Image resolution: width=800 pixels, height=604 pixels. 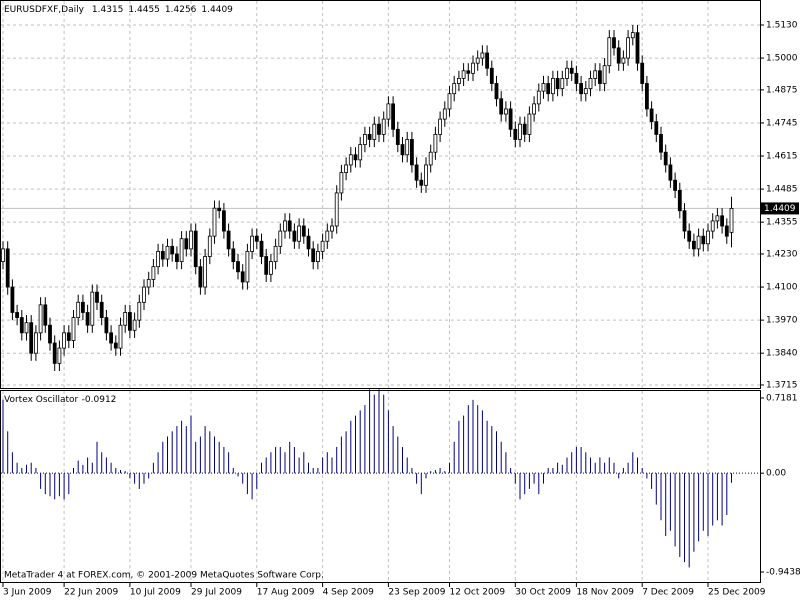 I want to click on x-tick-label: 29 Jul 2009, so click(x=216, y=593).